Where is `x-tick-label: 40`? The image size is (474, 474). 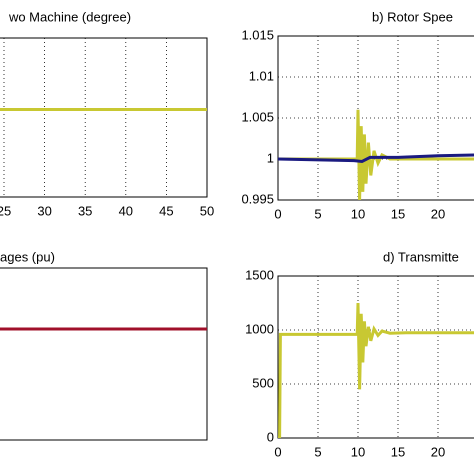
x-tick-label: 40 is located at coordinates (126, 210).